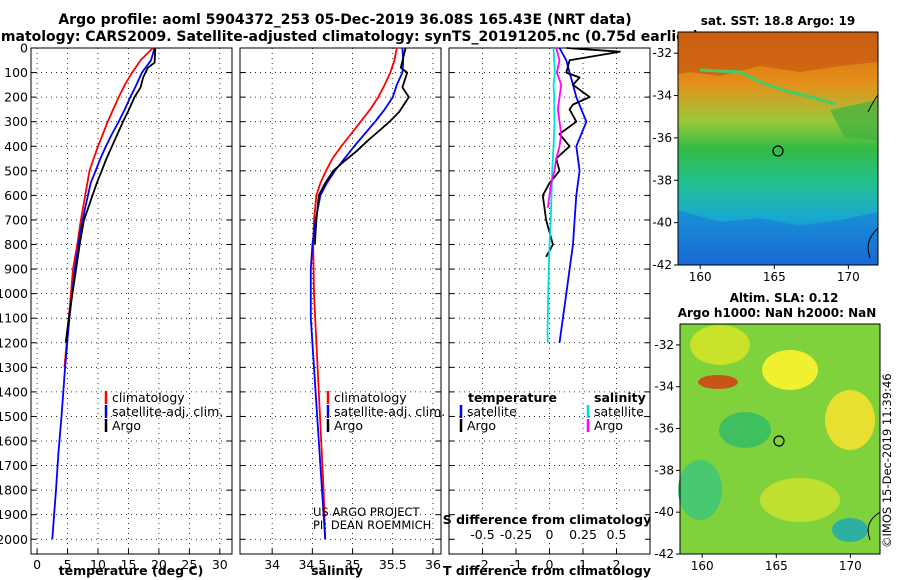 The image size is (900, 580). What do you see at coordinates (14, 391) in the screenshot?
I see `y-tick-label: 1400` at bounding box center [14, 391].